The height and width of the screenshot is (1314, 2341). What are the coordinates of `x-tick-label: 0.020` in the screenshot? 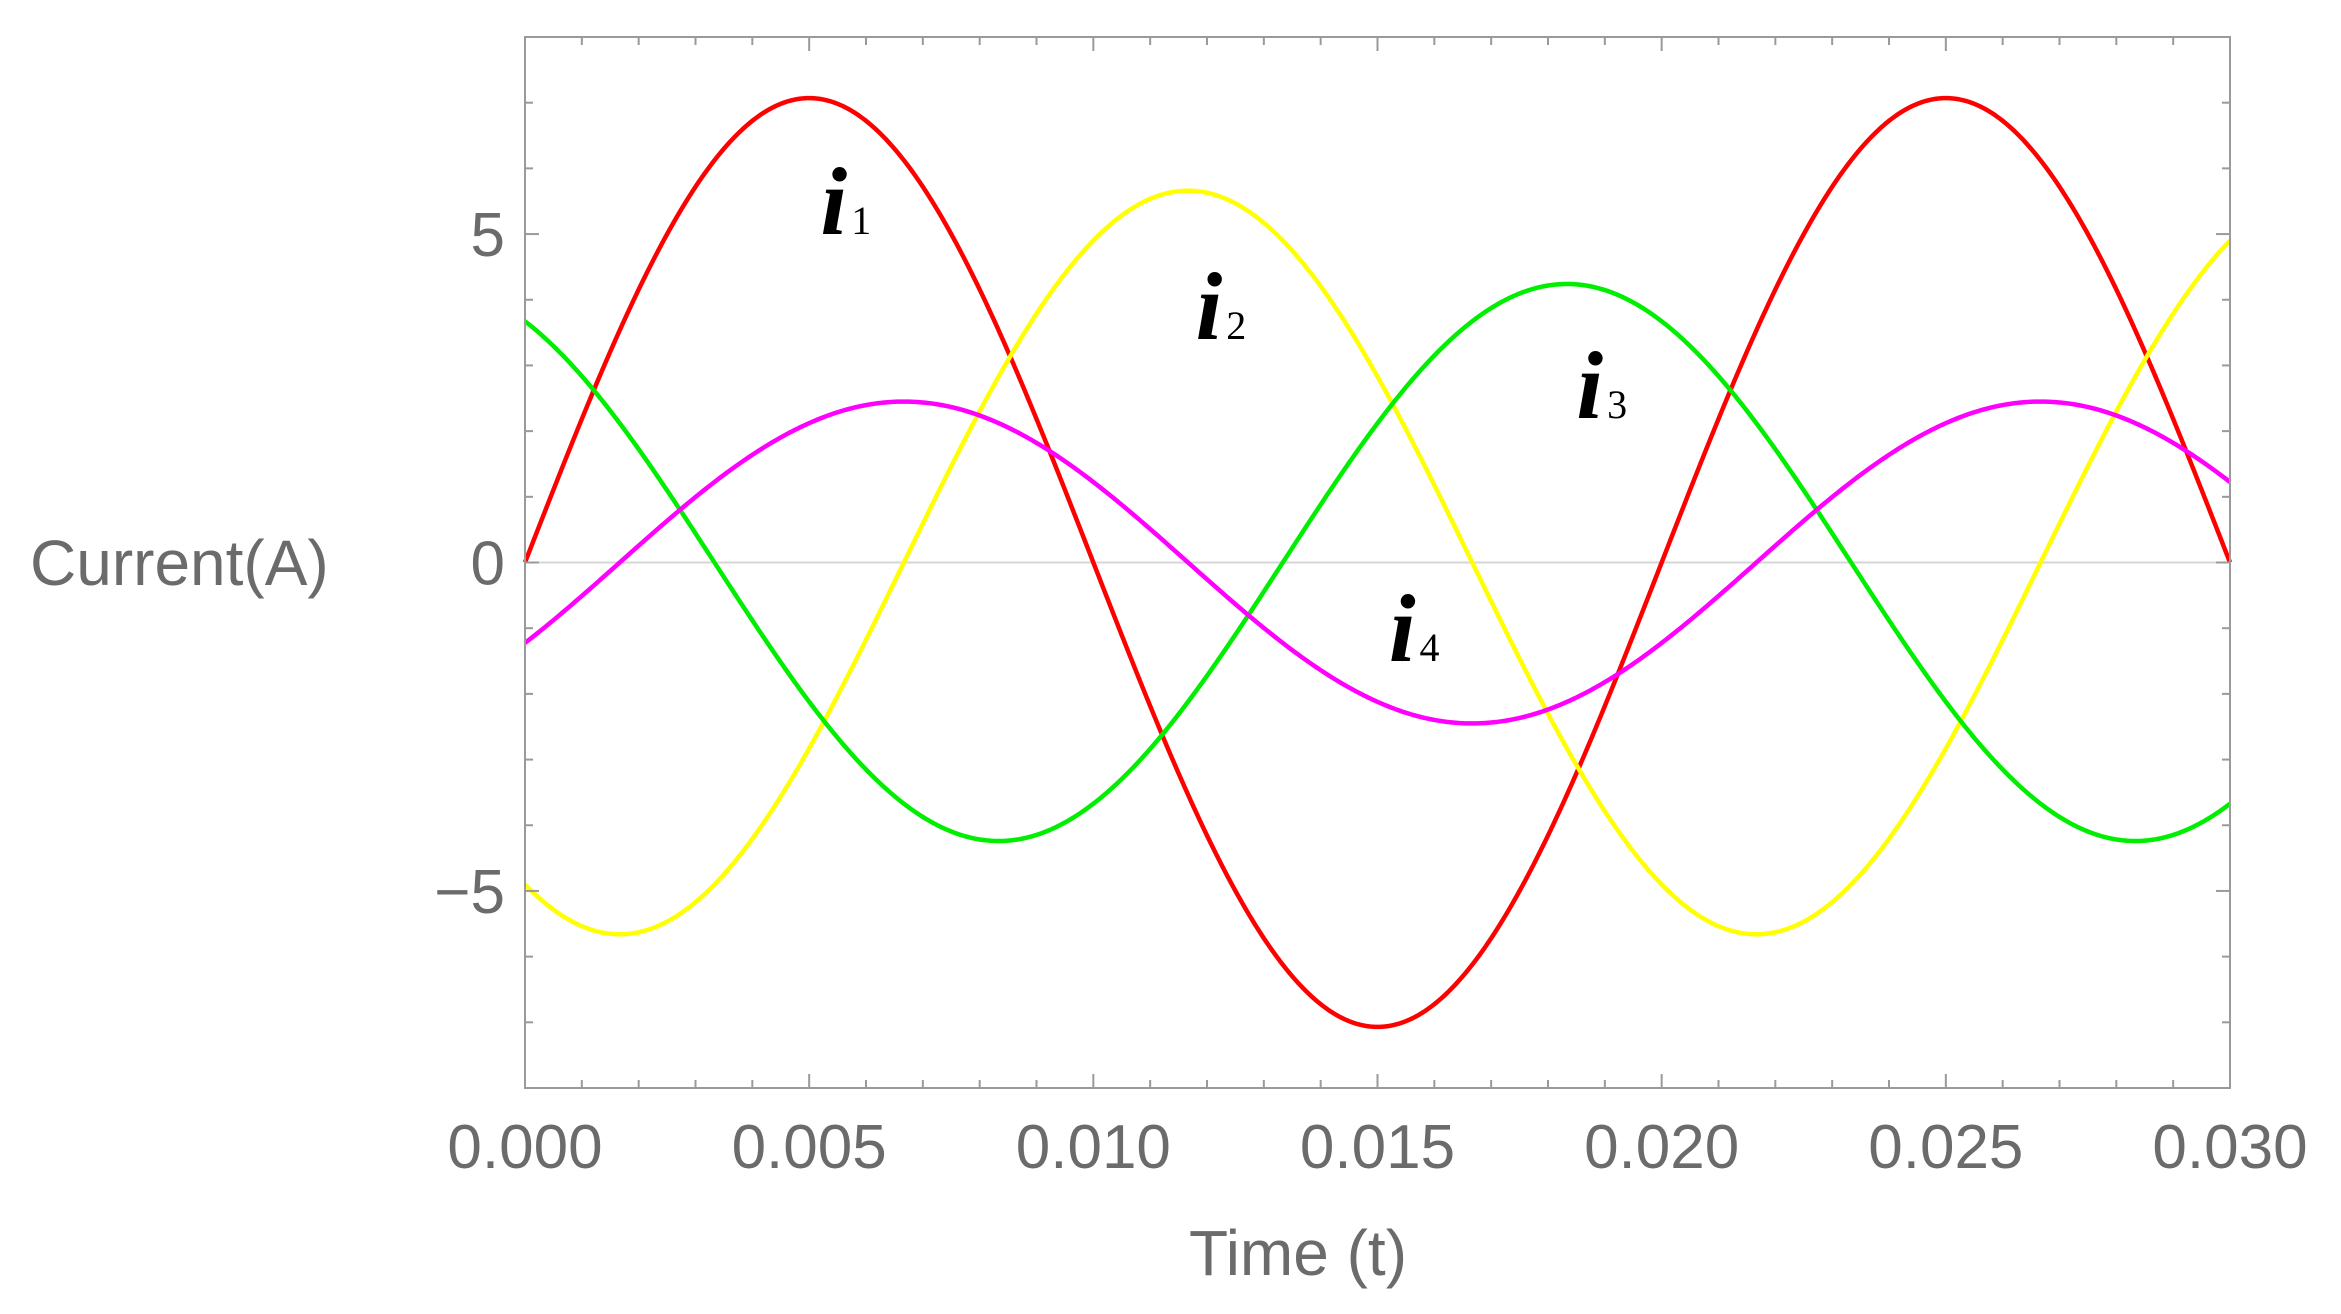 It's located at (1661, 1147).